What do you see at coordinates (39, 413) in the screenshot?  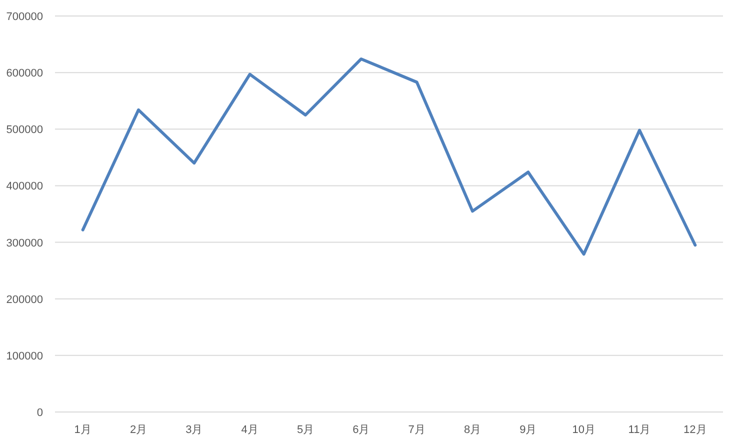 I see `y-tick-label: 0` at bounding box center [39, 413].